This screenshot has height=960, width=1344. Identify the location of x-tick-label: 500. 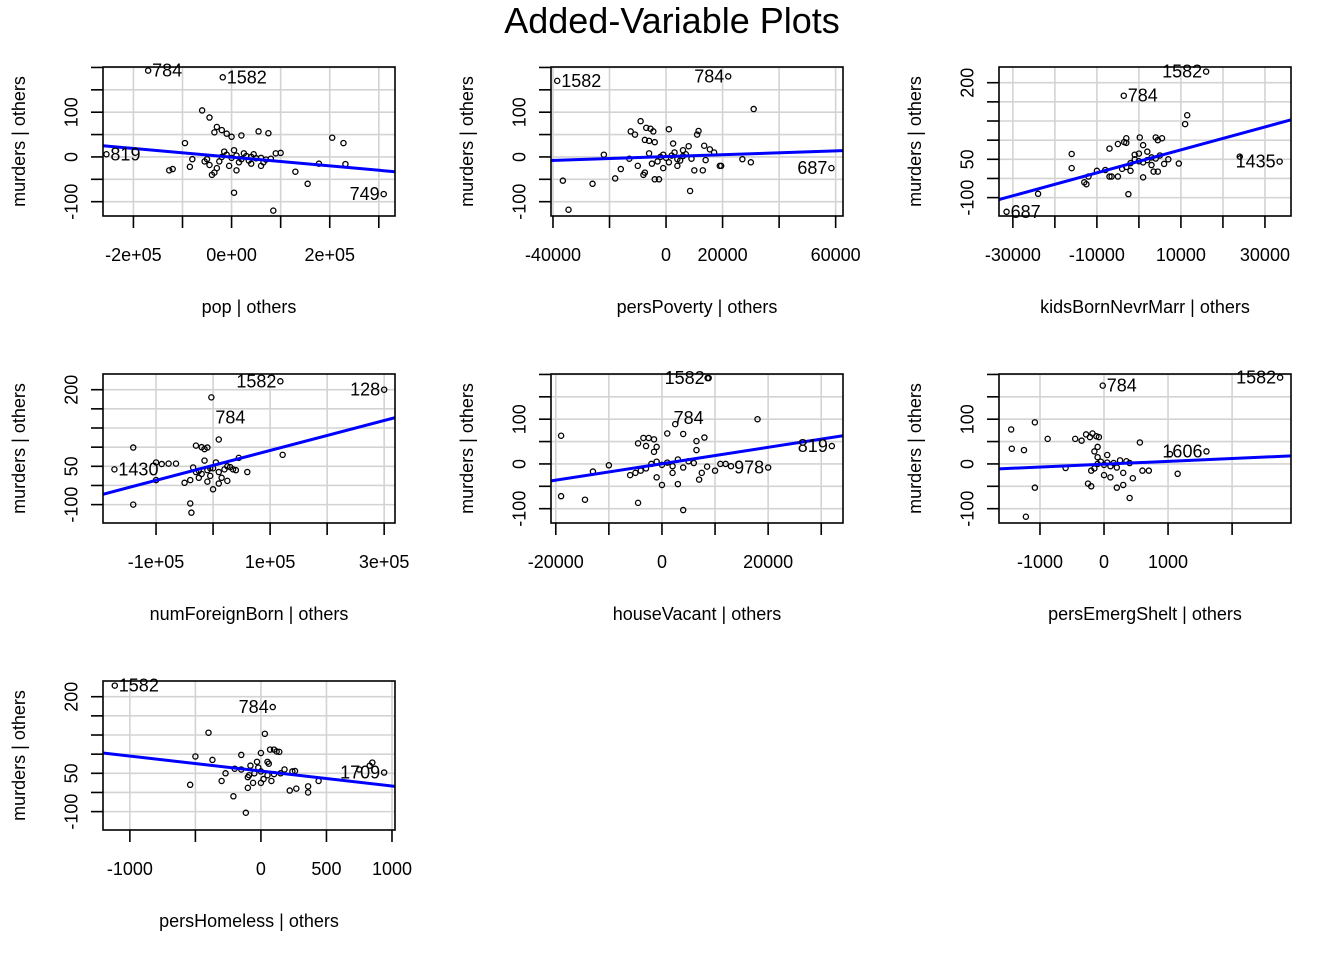
(326, 869).